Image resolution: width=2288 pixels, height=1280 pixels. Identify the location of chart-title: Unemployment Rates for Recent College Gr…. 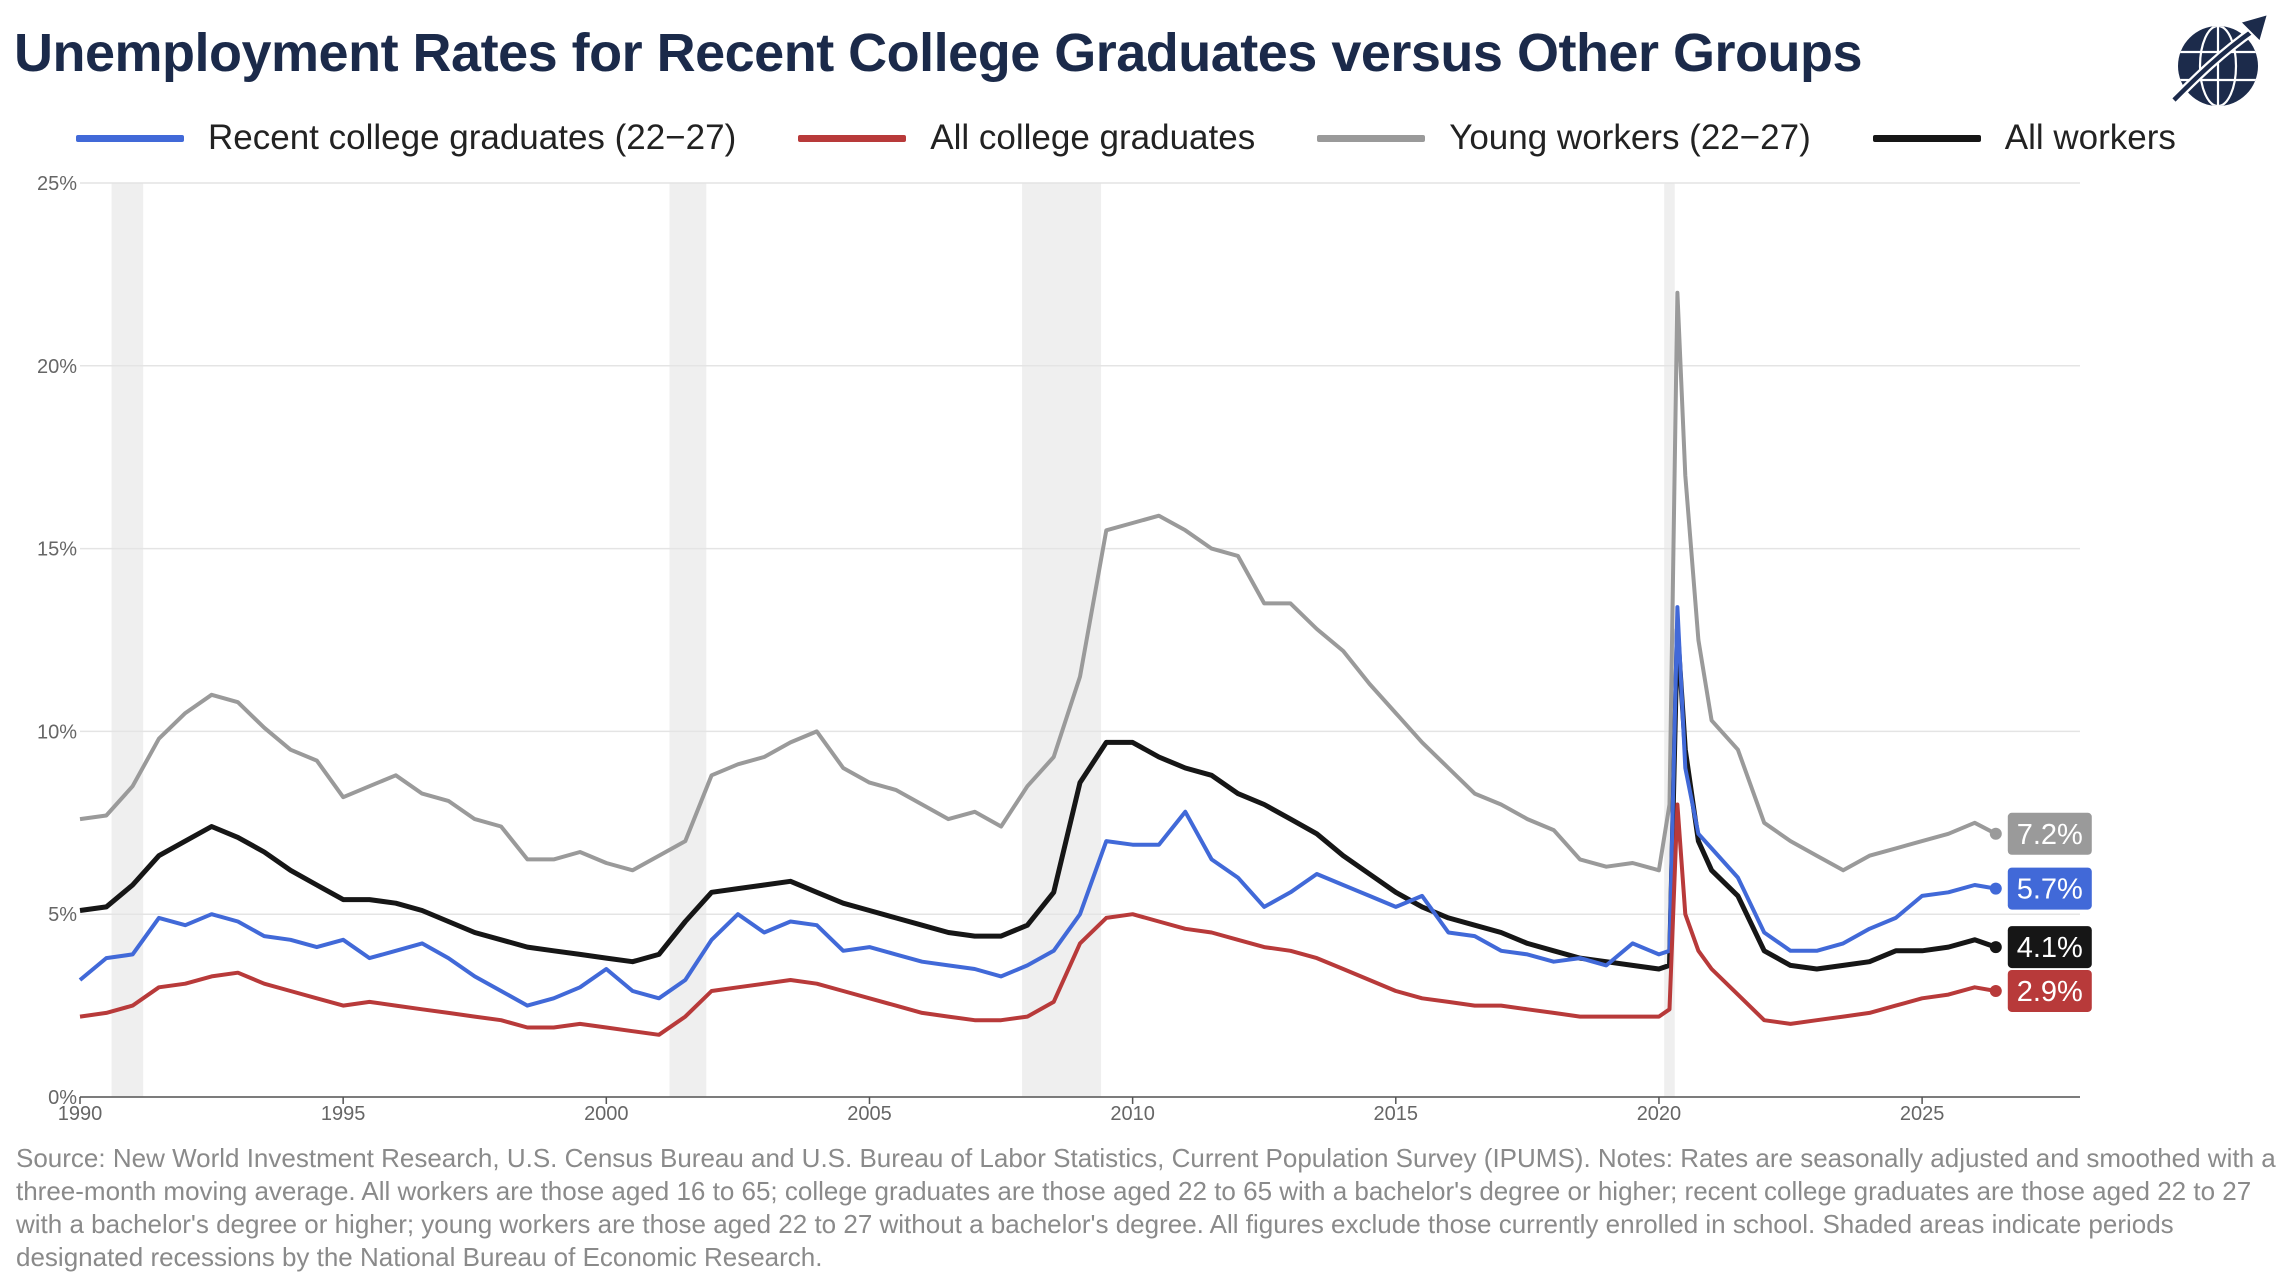
(938, 53).